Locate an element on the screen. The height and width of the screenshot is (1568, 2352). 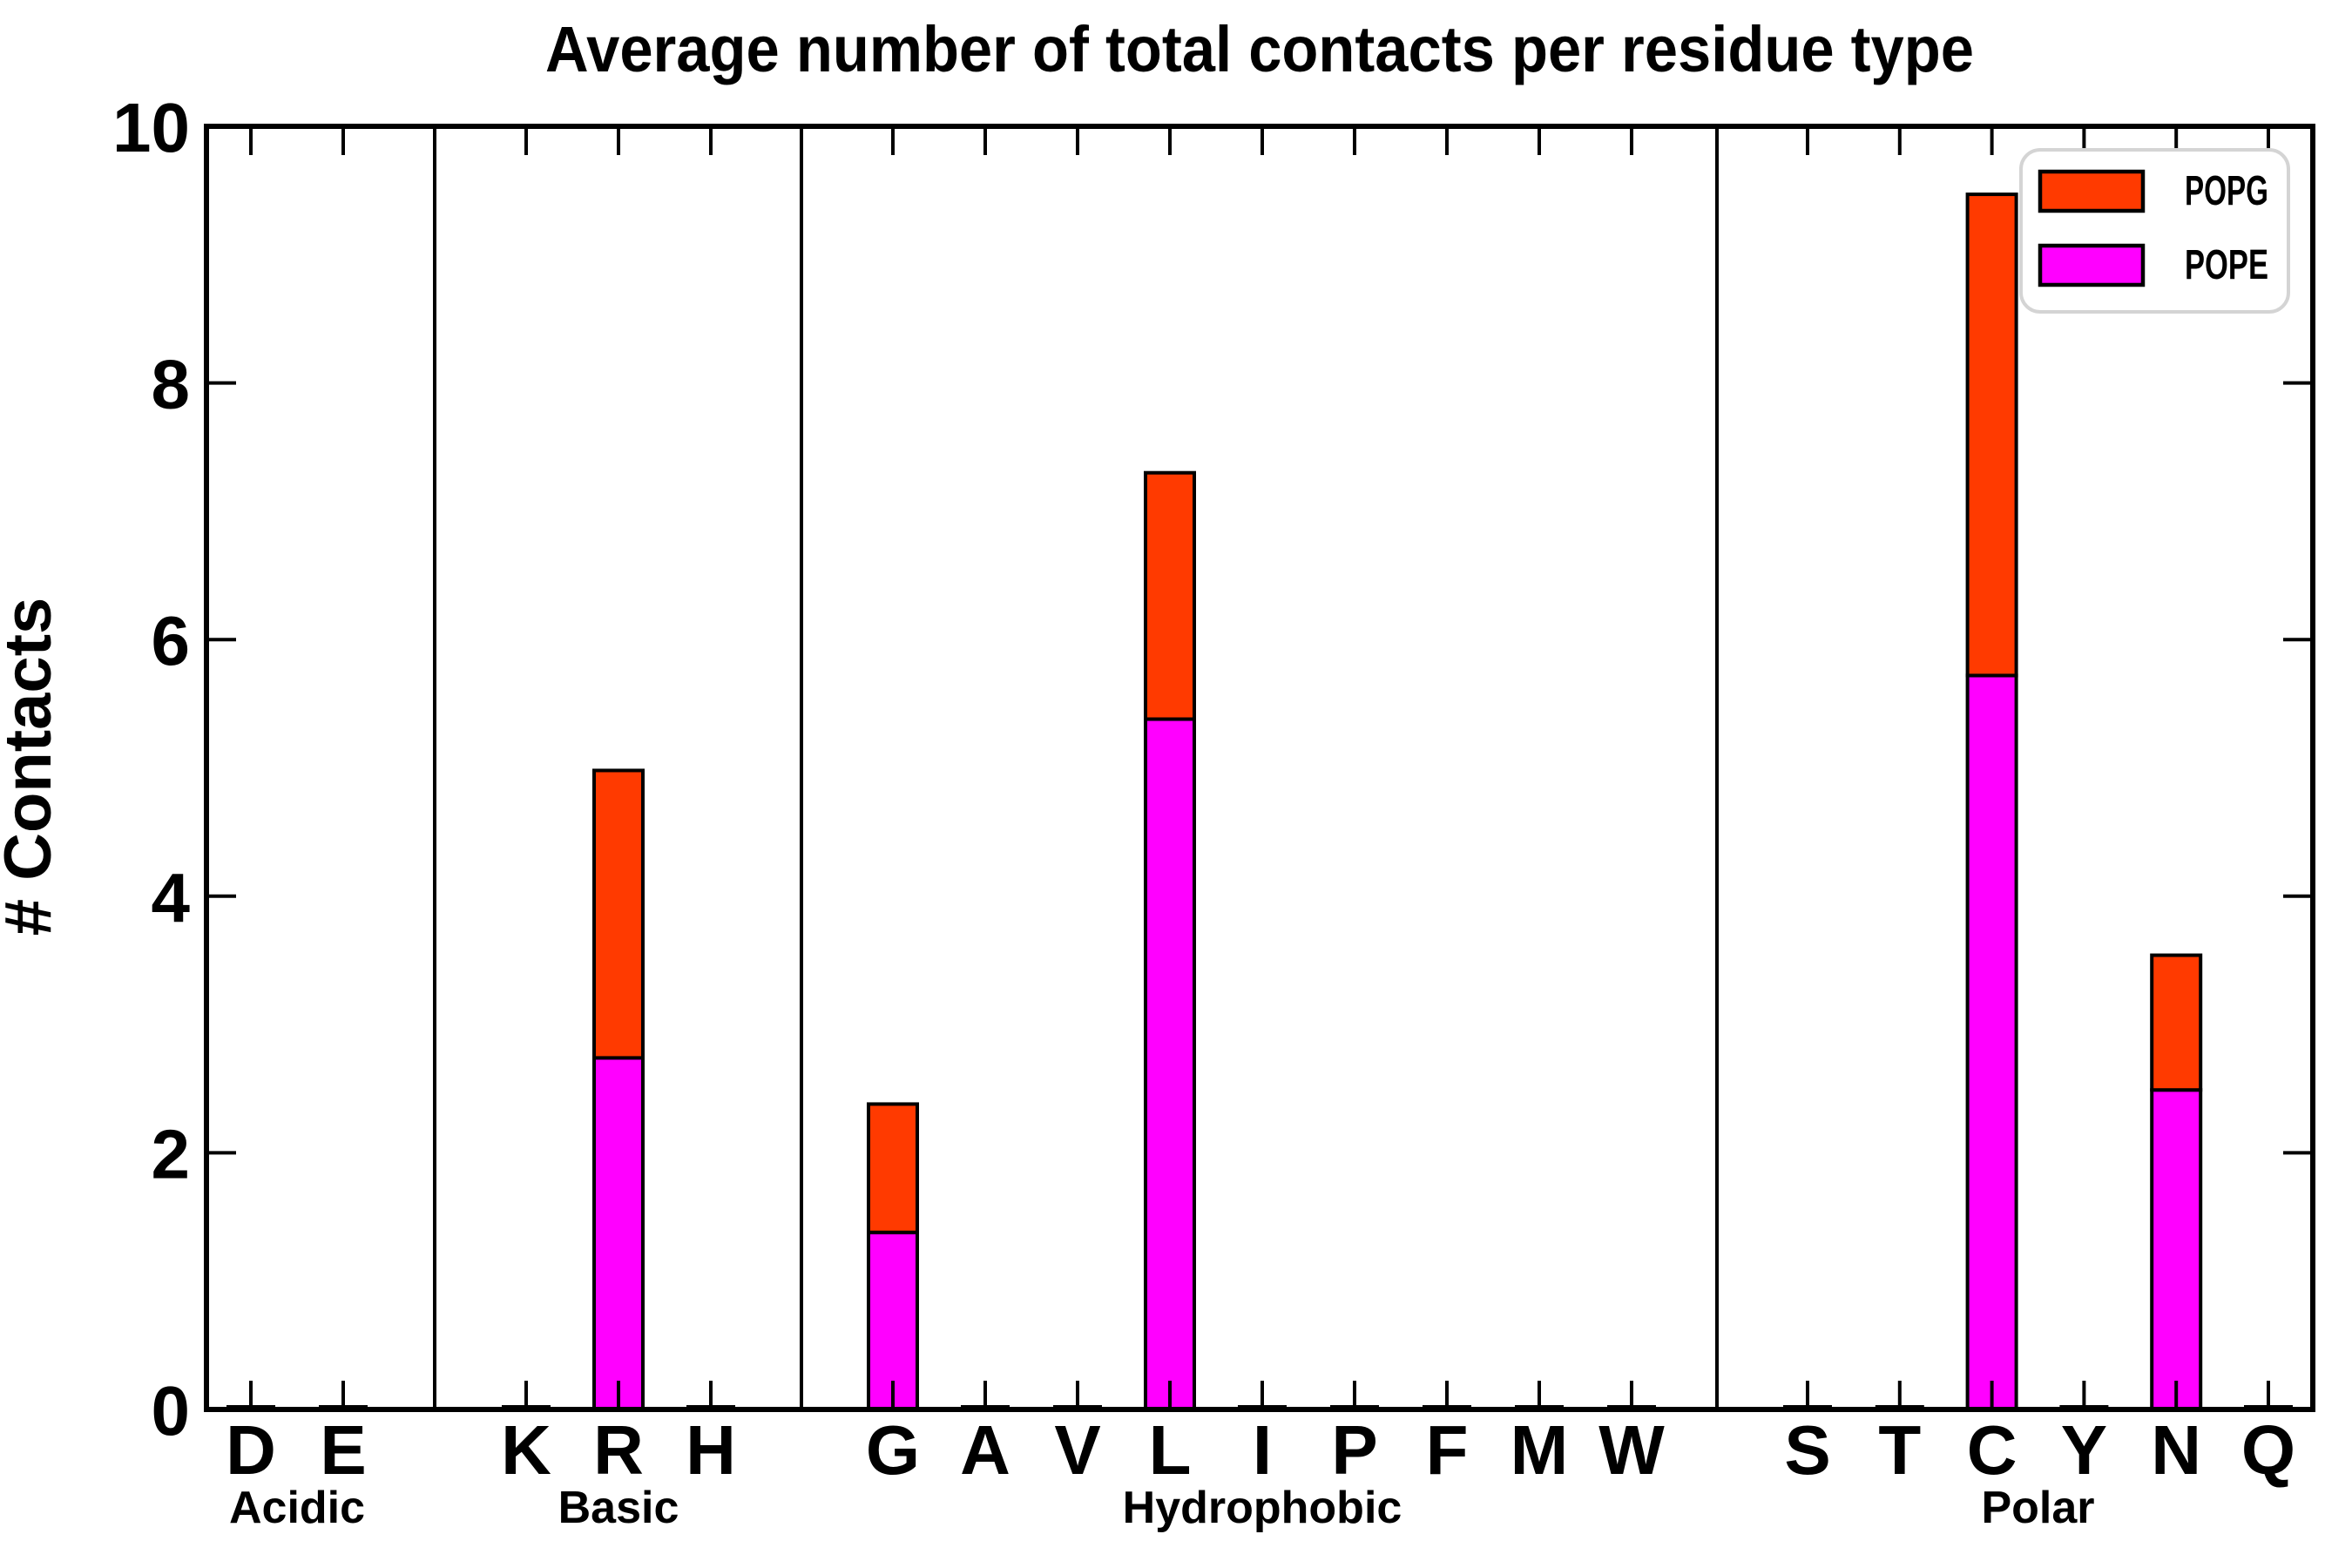
legend: POPG POPE is located at coordinates (2154, 231).